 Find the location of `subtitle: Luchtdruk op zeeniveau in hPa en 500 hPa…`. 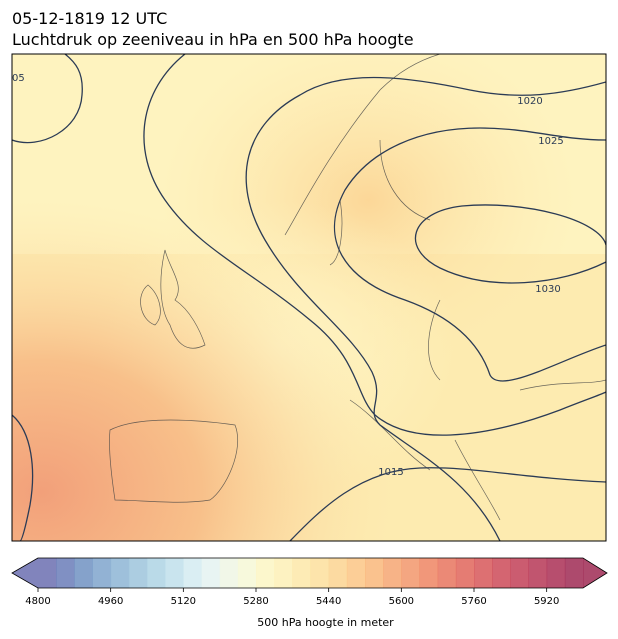

subtitle: Luchtdruk op zeeniveau in hPa en 500 hPa… is located at coordinates (213, 39).